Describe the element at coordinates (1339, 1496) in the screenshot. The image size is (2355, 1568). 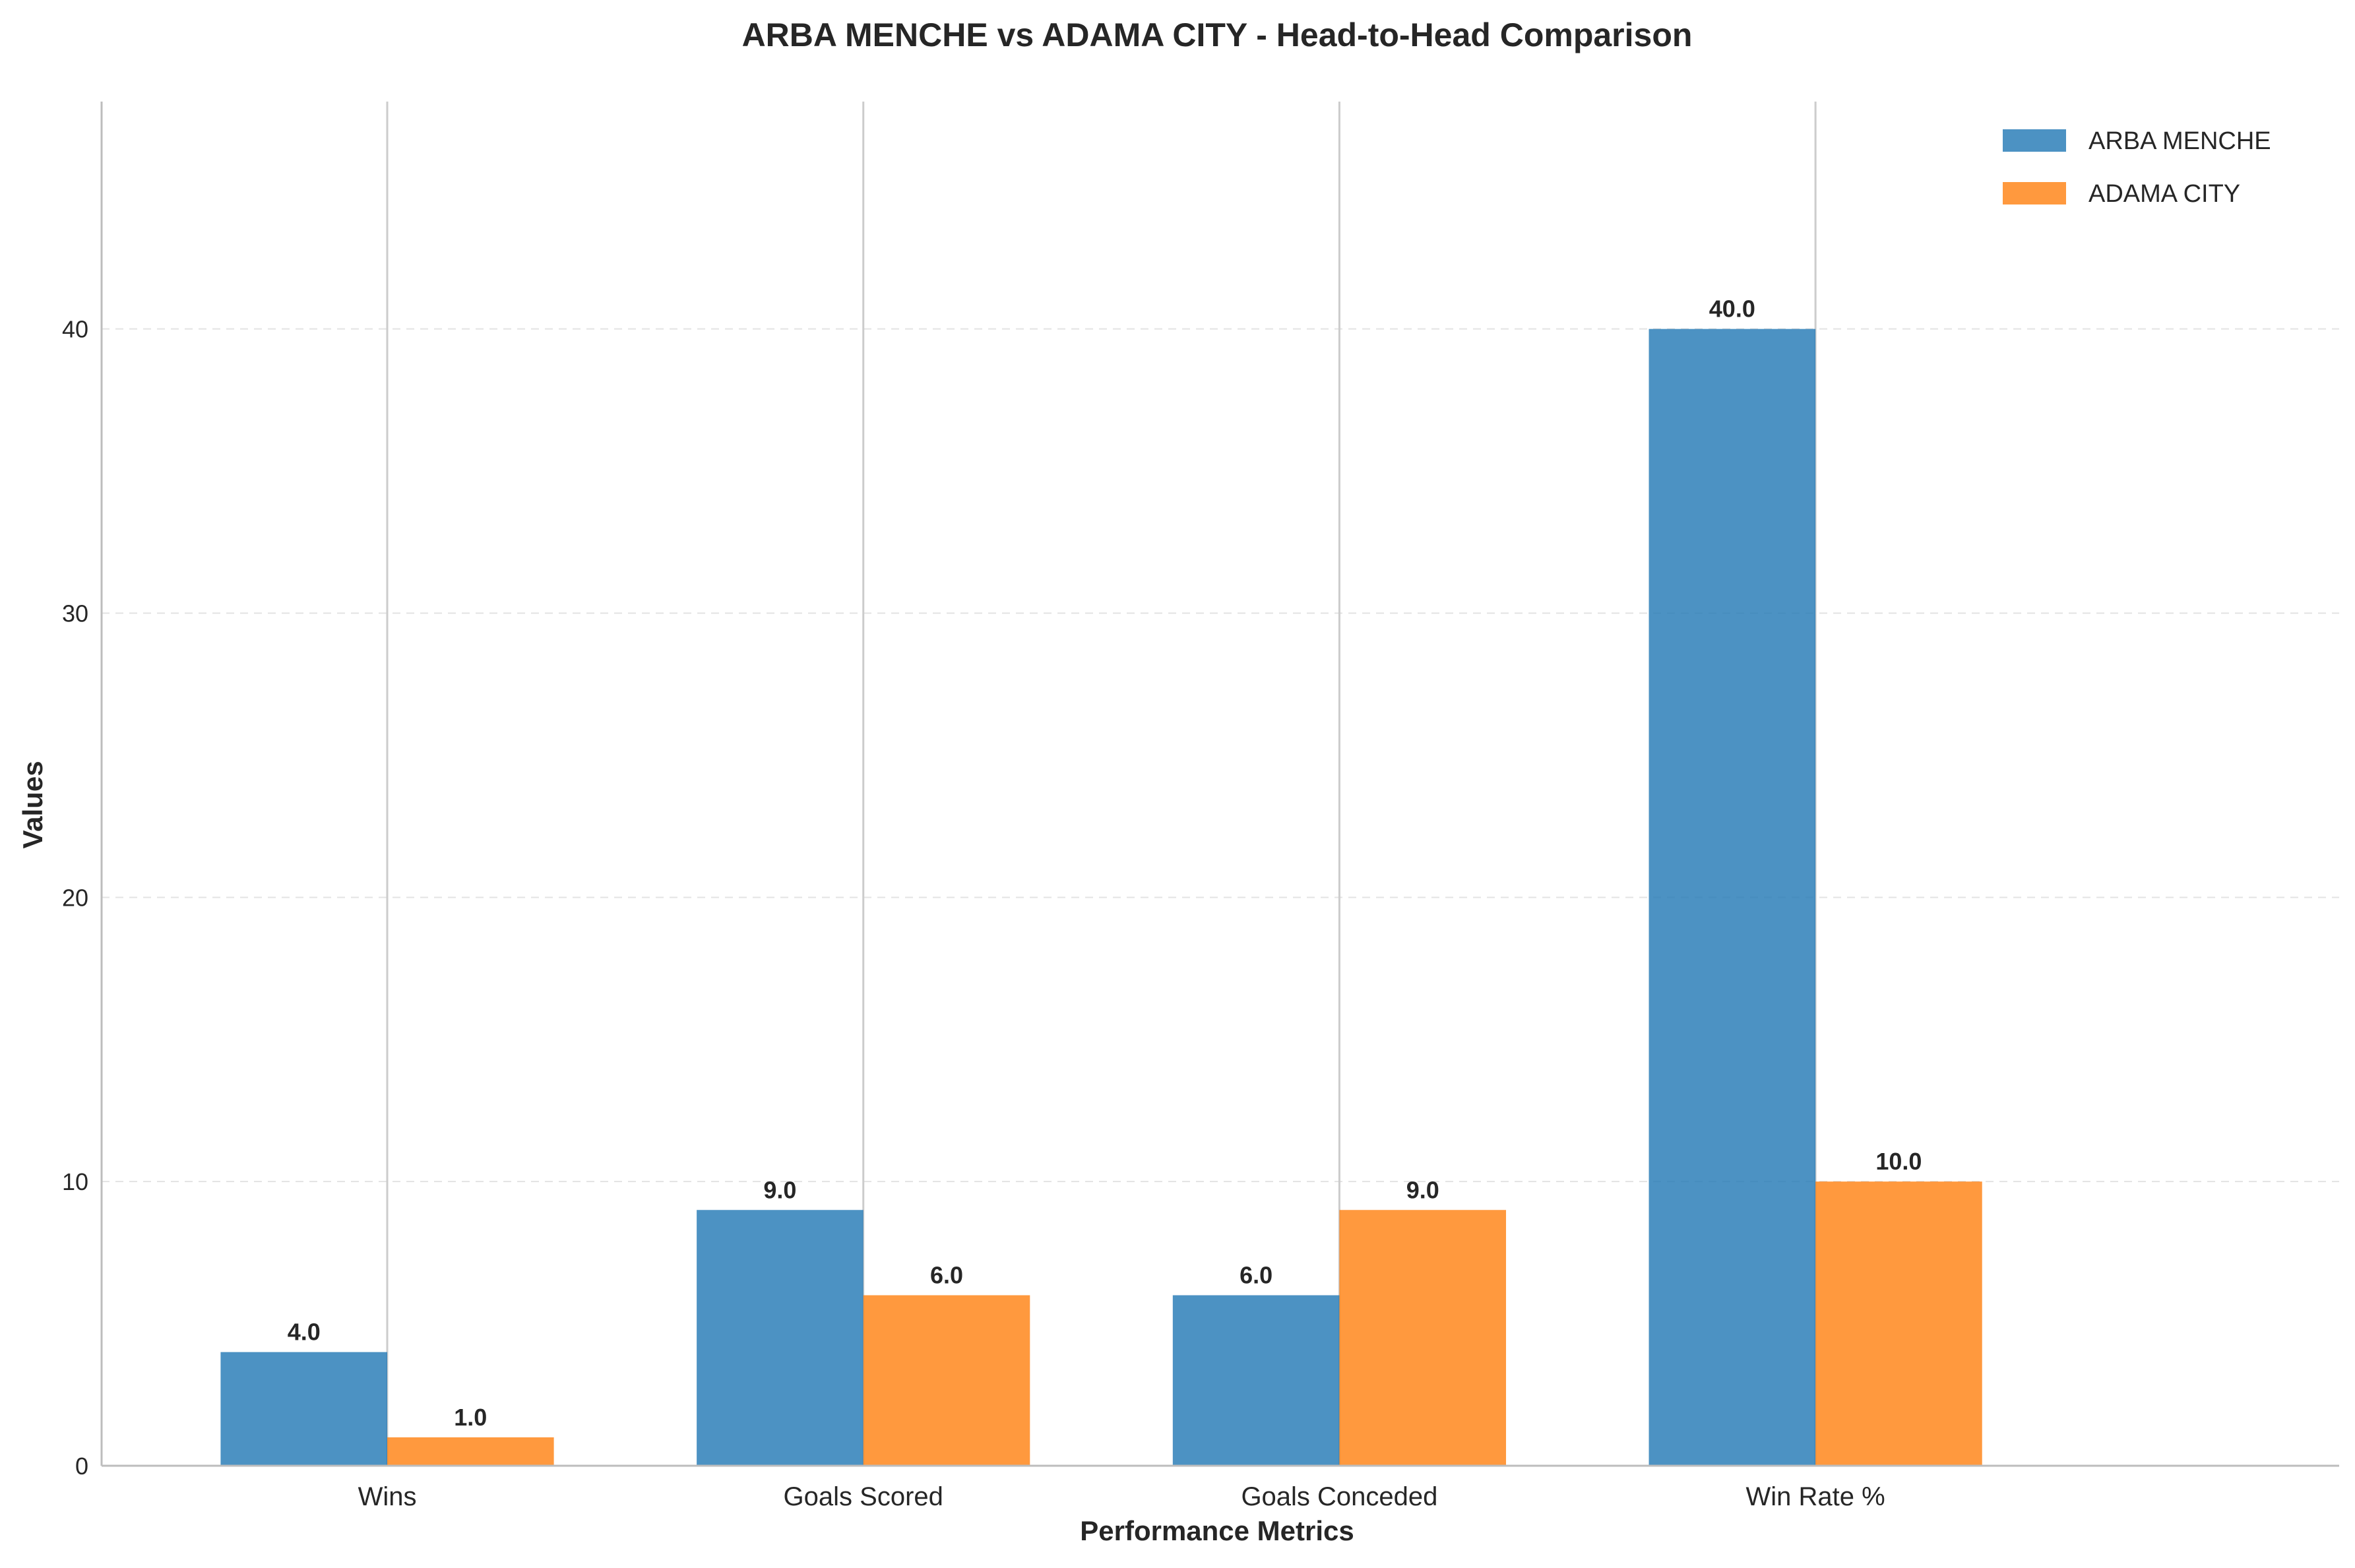
I see `x-tick-label: Goals Conceded` at that location.